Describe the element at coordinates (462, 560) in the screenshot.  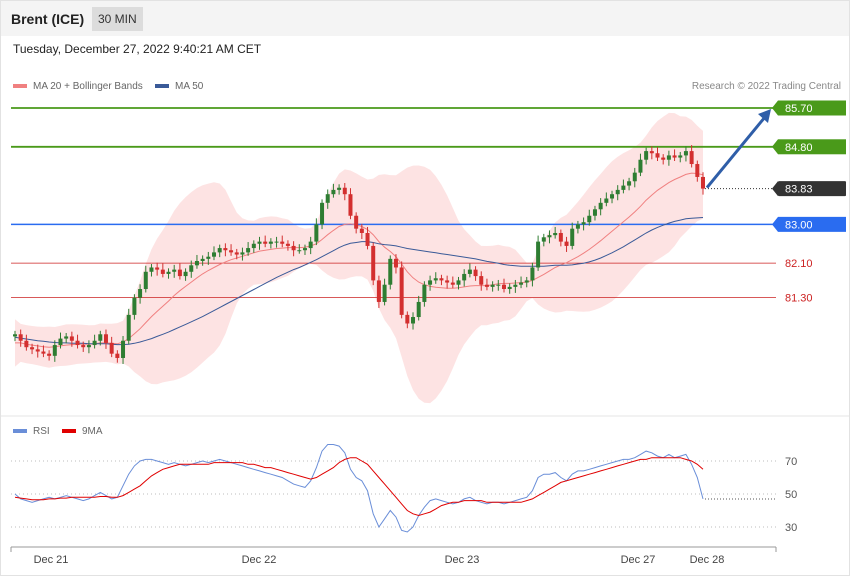
I see `x-tick-label: Dec 23` at that location.